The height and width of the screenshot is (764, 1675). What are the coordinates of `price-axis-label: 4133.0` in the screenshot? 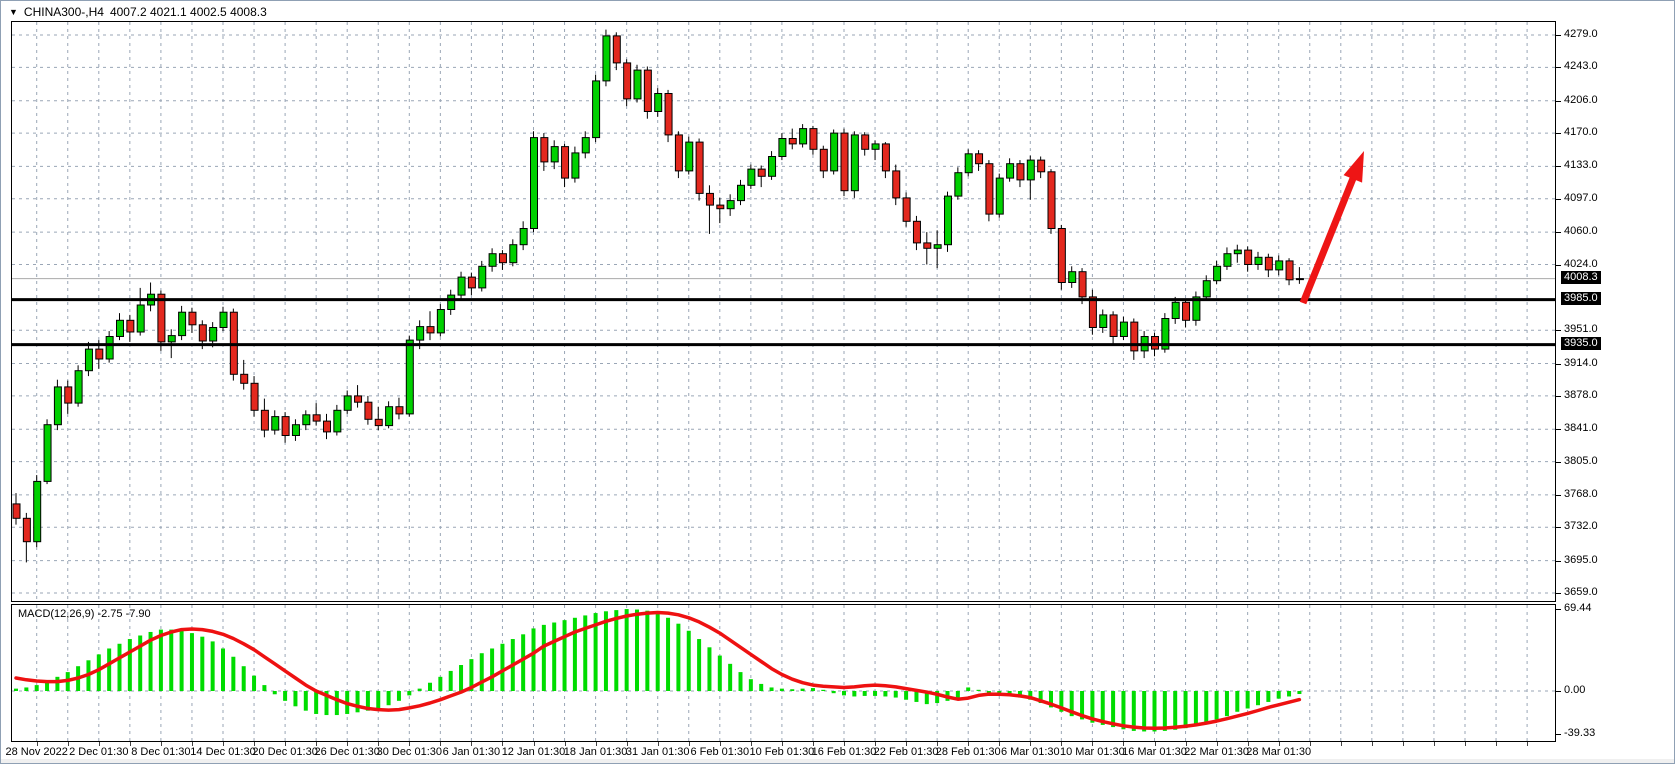 It's located at (1581, 165).